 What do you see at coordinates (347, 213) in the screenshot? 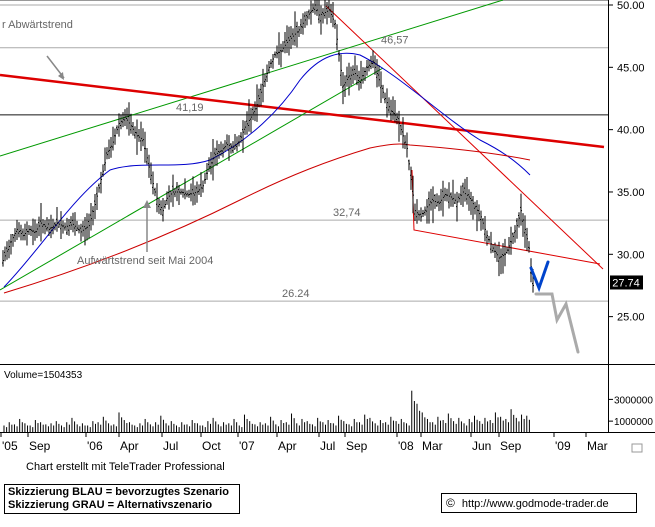
I see `level-label: 32,74` at bounding box center [347, 213].